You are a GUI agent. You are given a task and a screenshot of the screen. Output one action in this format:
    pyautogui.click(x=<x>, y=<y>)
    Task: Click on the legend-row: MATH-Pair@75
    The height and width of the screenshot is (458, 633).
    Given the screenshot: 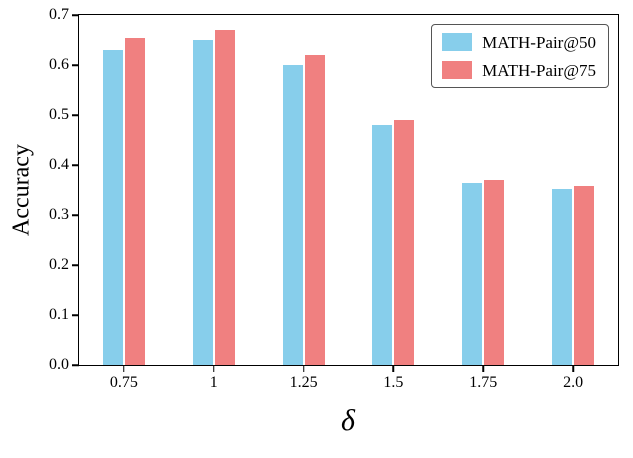 What is the action you would take?
    pyautogui.click(x=519, y=70)
    